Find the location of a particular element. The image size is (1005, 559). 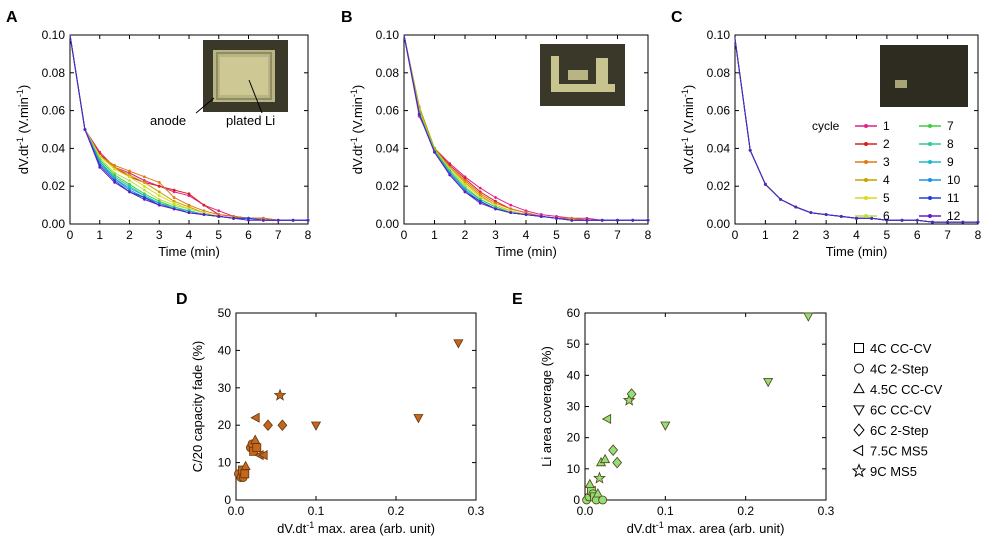

cycle-legend-label: 10 is located at coordinates (954, 180).